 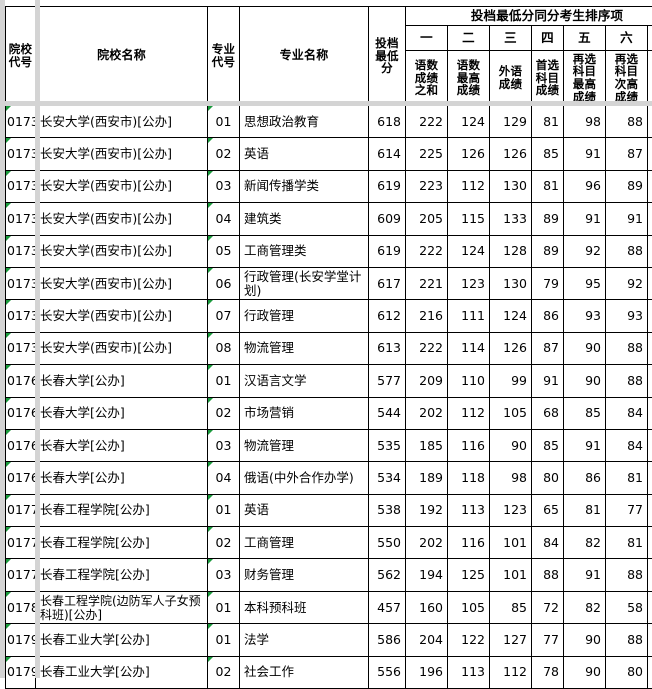 What do you see at coordinates (650, 607) in the screenshot?
I see `cell-rank-7: 1` at bounding box center [650, 607].